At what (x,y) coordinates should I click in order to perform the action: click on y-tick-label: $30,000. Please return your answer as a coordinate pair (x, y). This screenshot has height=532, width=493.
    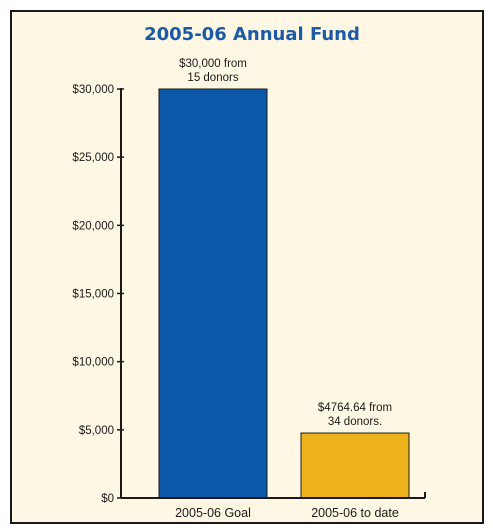
    Looking at the image, I should click on (93, 90).